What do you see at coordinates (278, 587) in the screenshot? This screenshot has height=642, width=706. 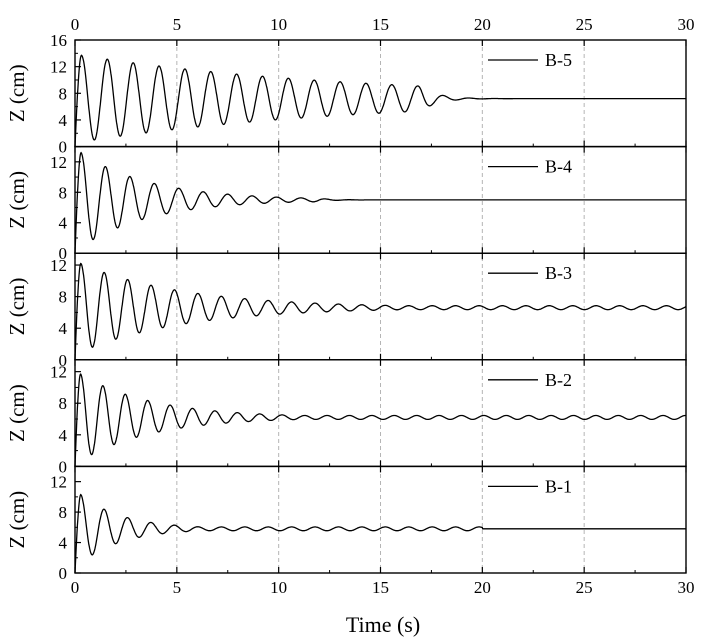 I see `x-tick-label: 10` at bounding box center [278, 587].